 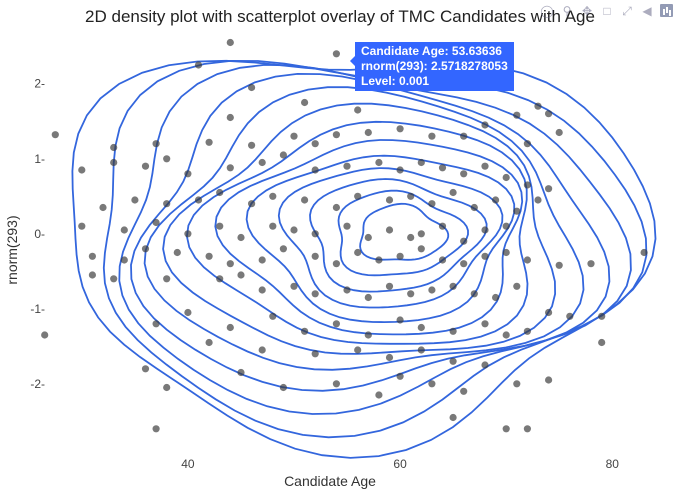 What do you see at coordinates (647, 11) in the screenshot?
I see `hover-compare-icon: ◀` at bounding box center [647, 11].